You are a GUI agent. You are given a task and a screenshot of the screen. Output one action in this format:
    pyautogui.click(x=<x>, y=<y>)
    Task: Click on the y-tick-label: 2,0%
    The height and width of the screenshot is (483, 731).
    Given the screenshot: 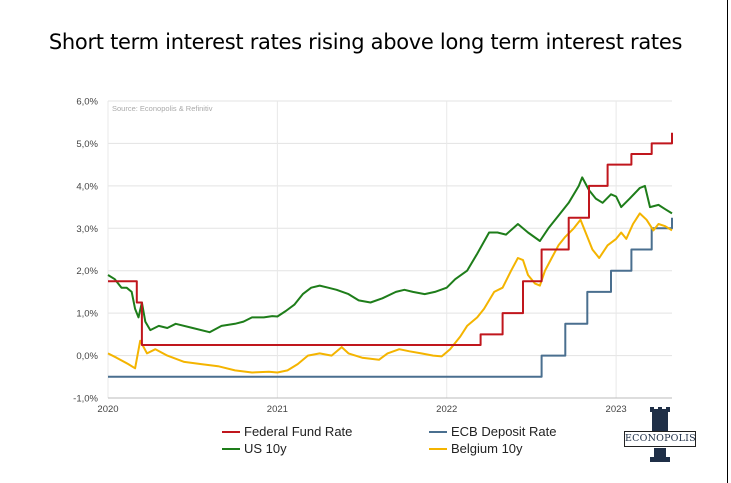 What is the action you would take?
    pyautogui.click(x=87, y=271)
    